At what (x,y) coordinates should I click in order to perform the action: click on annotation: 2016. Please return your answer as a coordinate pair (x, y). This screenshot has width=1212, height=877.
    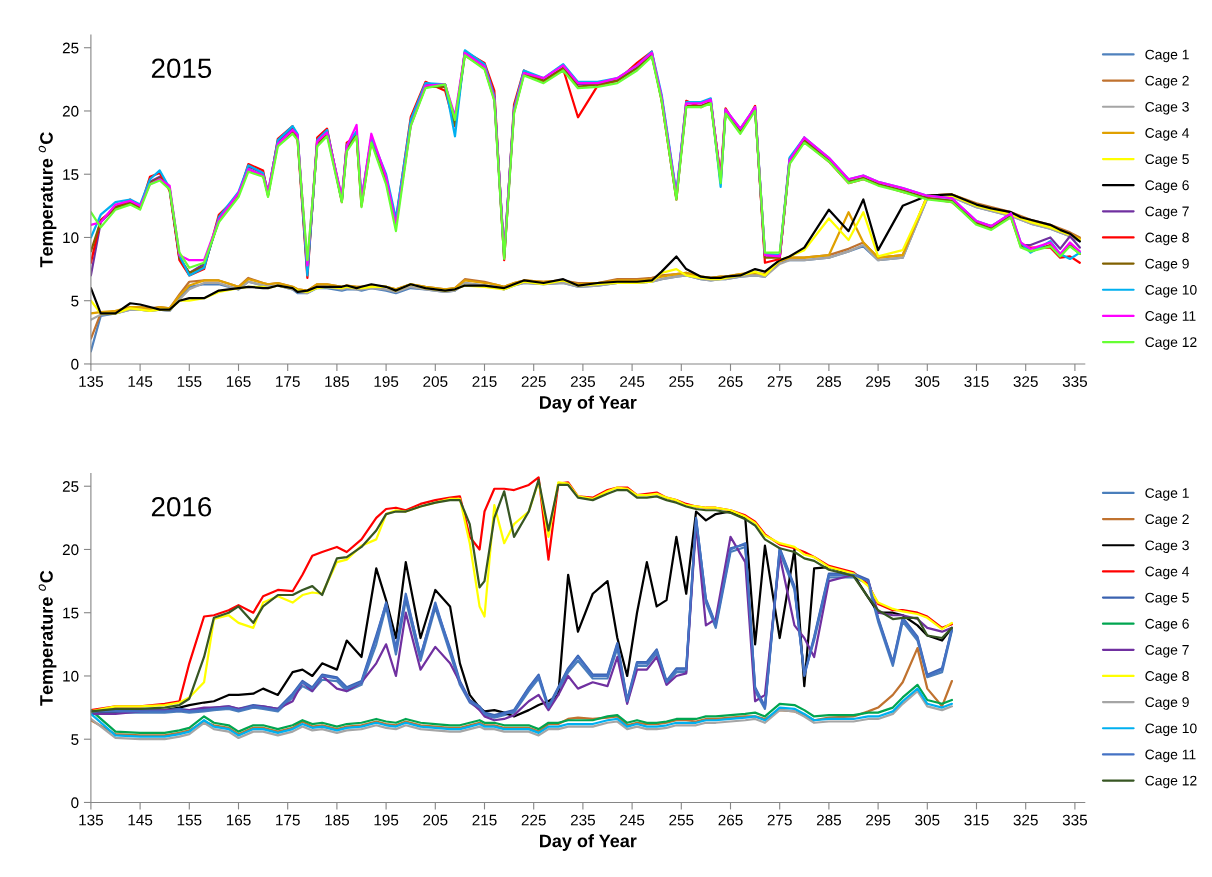
    Looking at the image, I should click on (181, 506).